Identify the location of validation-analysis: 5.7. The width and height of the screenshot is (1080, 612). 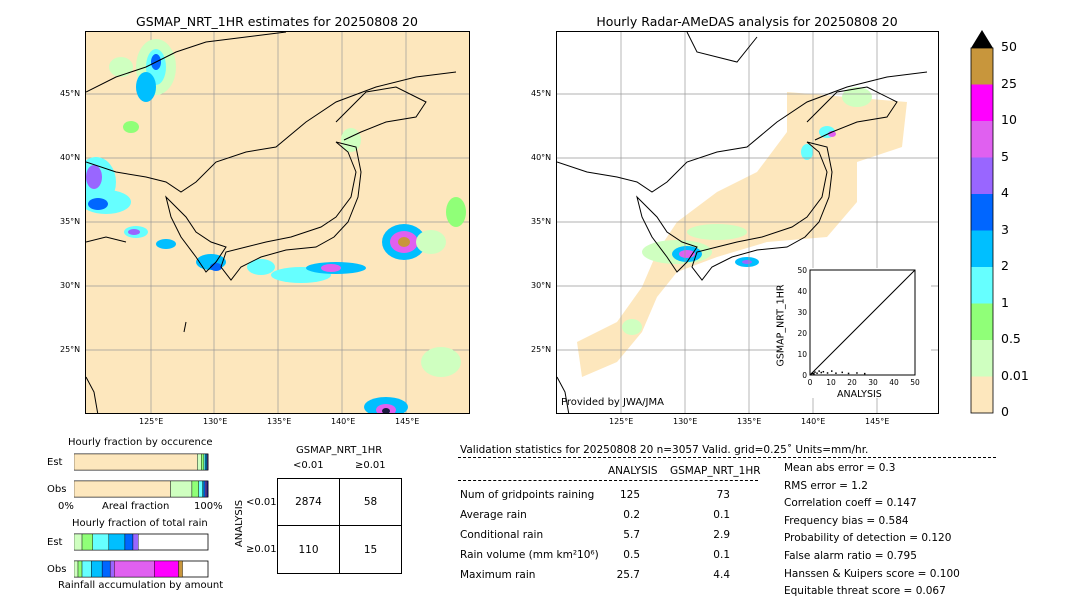
(631, 535).